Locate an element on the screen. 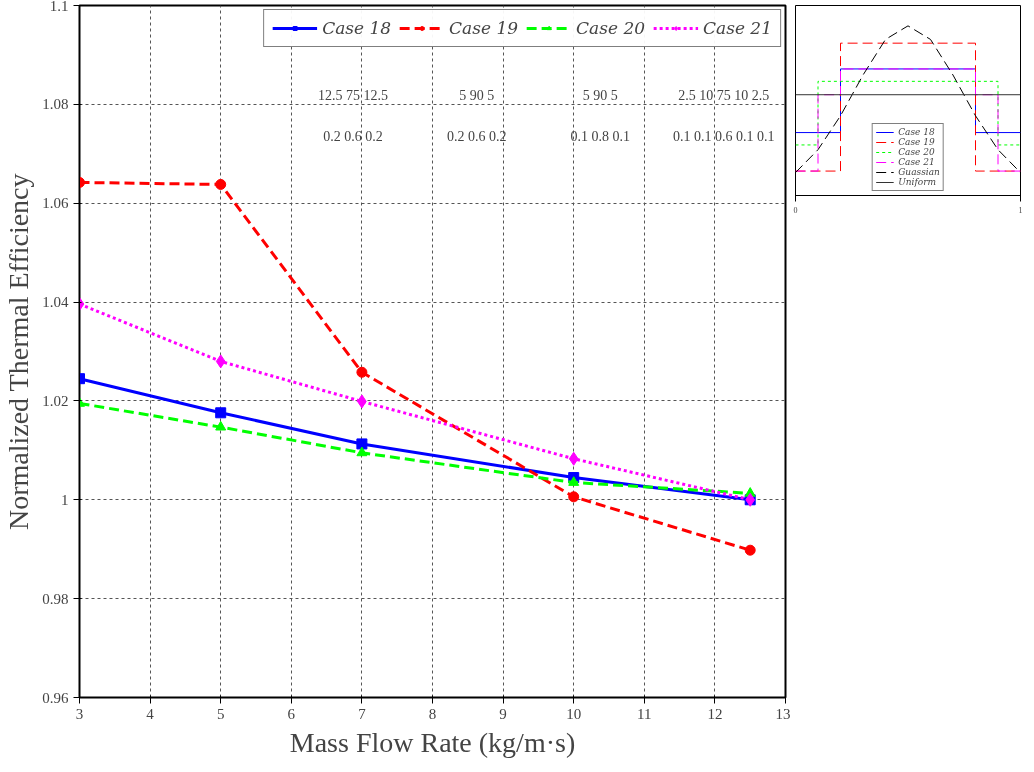 This screenshot has width=1034, height=772. x-tick-label: 5 is located at coordinates (220, 713).